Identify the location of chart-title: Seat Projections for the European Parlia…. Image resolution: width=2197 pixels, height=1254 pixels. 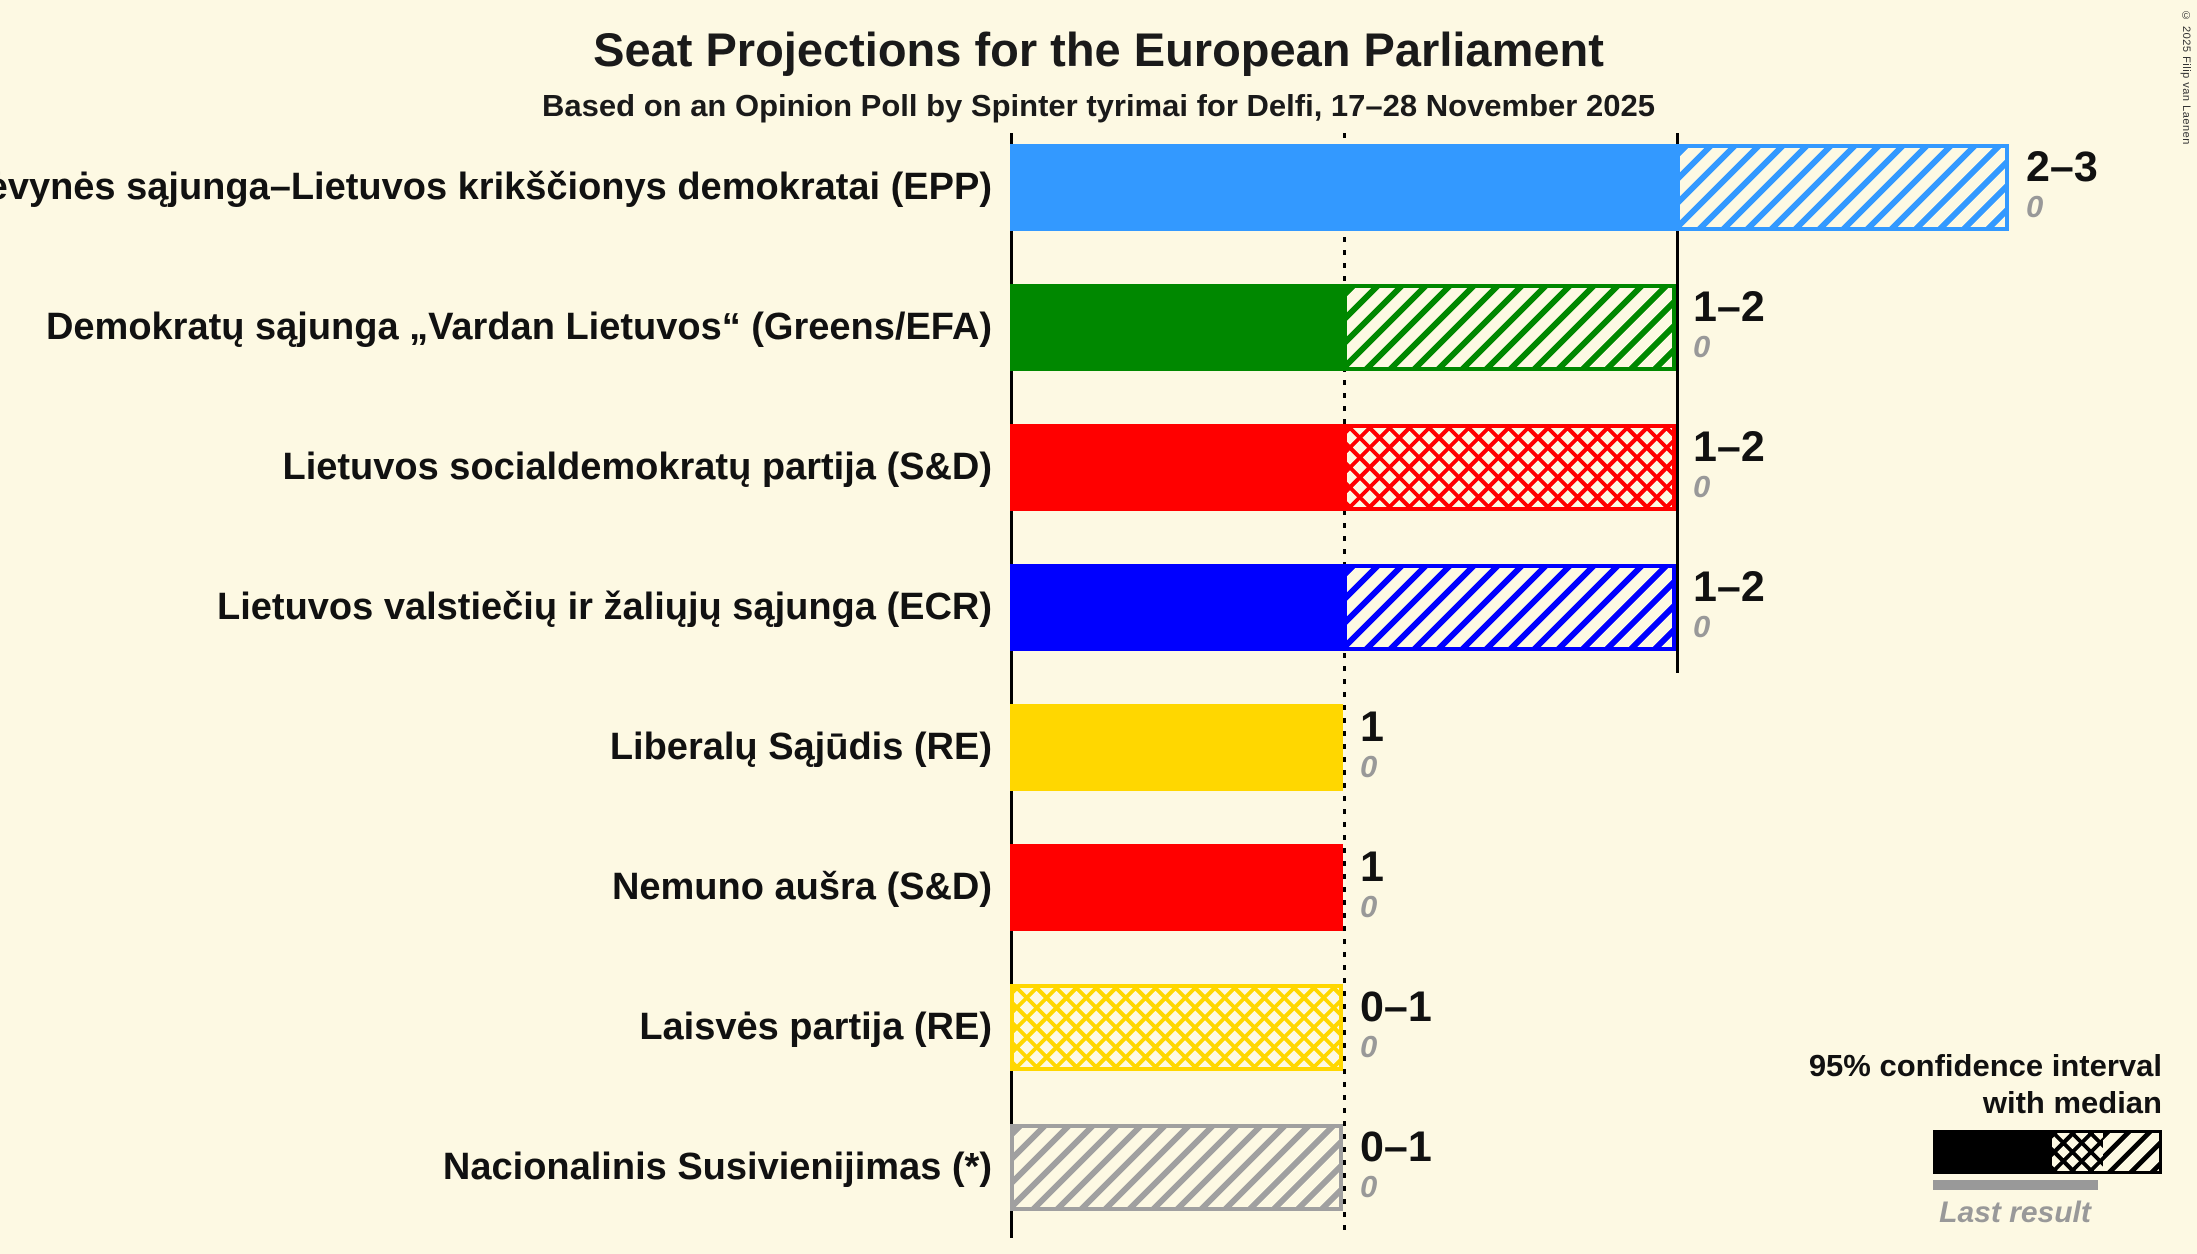
(1098, 49).